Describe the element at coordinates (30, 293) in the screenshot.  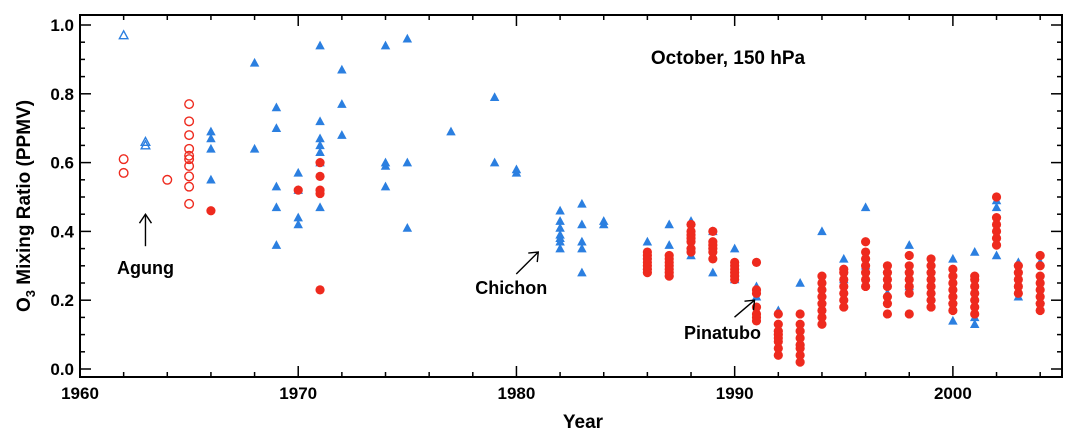
I see `y-axis-label-sub: 3` at that location.